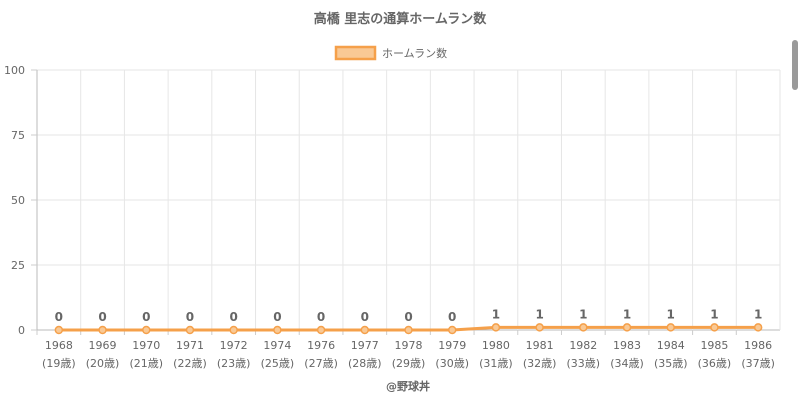  What do you see at coordinates (278, 363) in the screenshot?
I see `x-tick-sublabel: (25歳)` at bounding box center [278, 363].